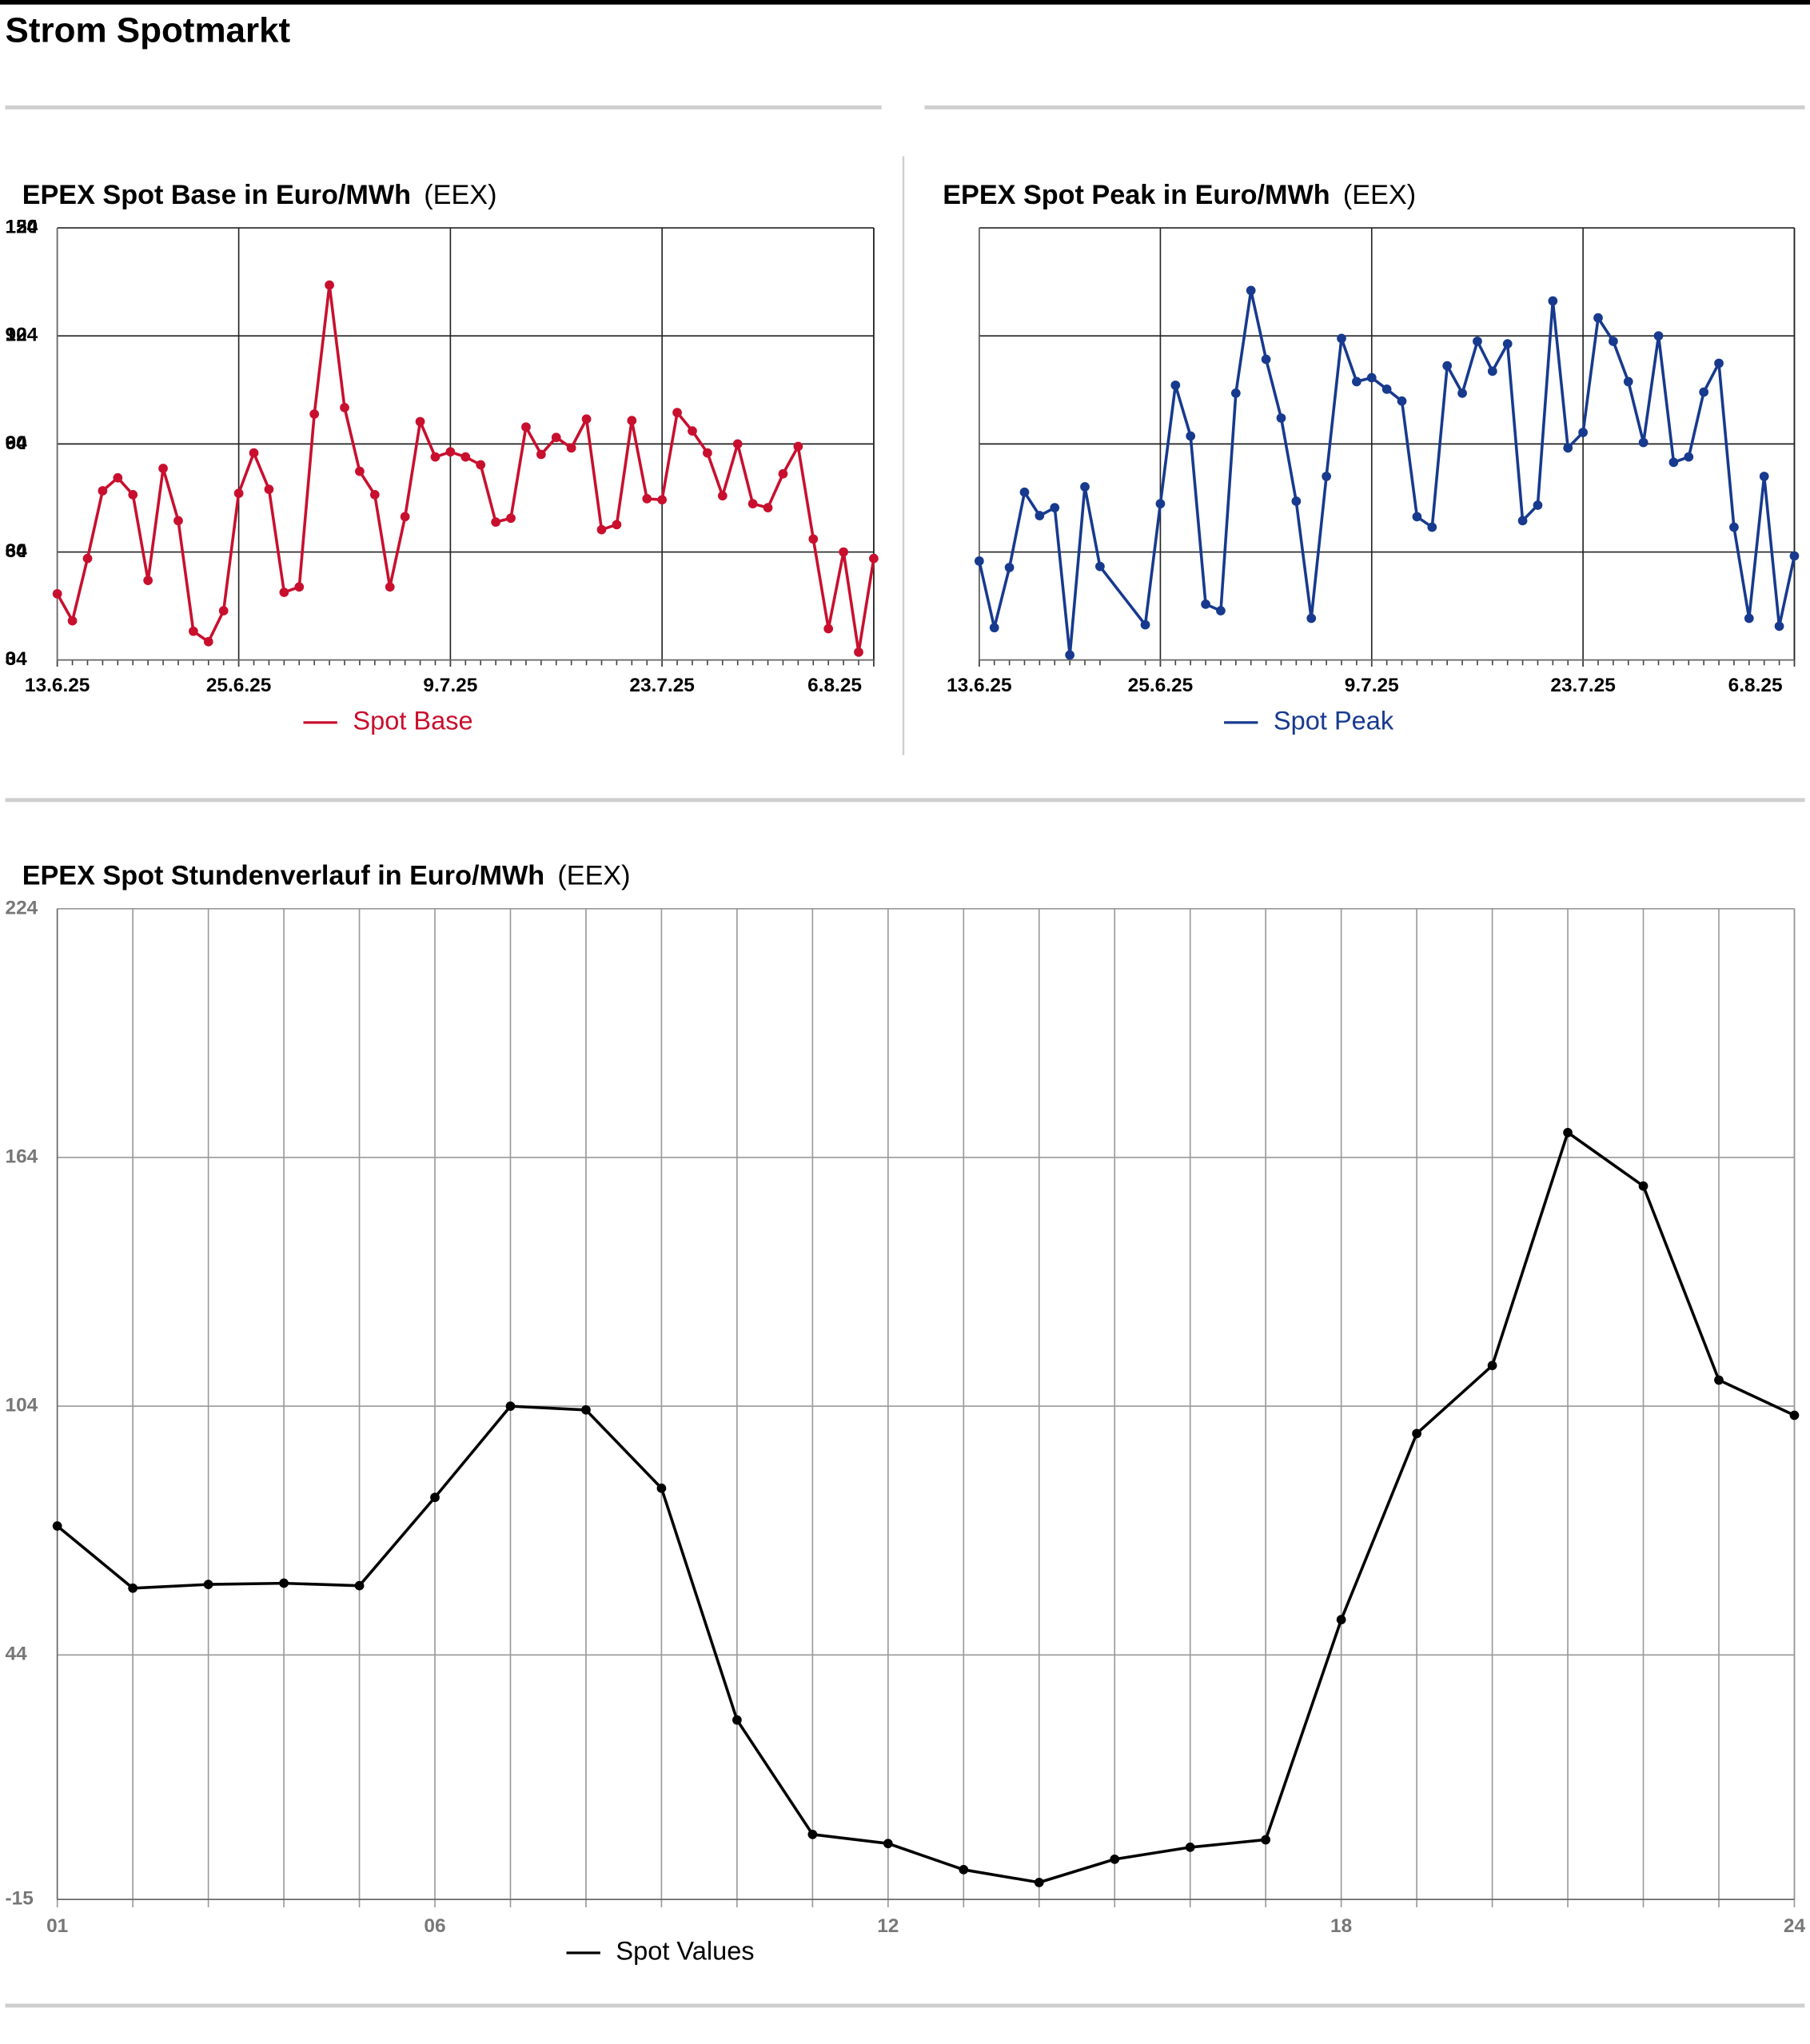 This screenshot has height=2044, width=1810. What do you see at coordinates (11, 659) in the screenshot?
I see `y-tick-label: 0` at bounding box center [11, 659].